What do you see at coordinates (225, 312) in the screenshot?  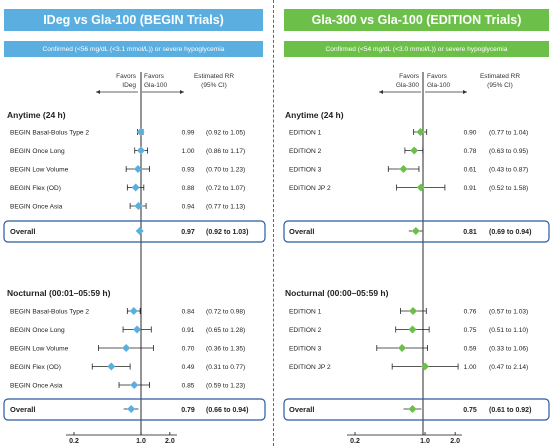 I see `ci-value: (0.72 to 0.98)` at bounding box center [225, 312].